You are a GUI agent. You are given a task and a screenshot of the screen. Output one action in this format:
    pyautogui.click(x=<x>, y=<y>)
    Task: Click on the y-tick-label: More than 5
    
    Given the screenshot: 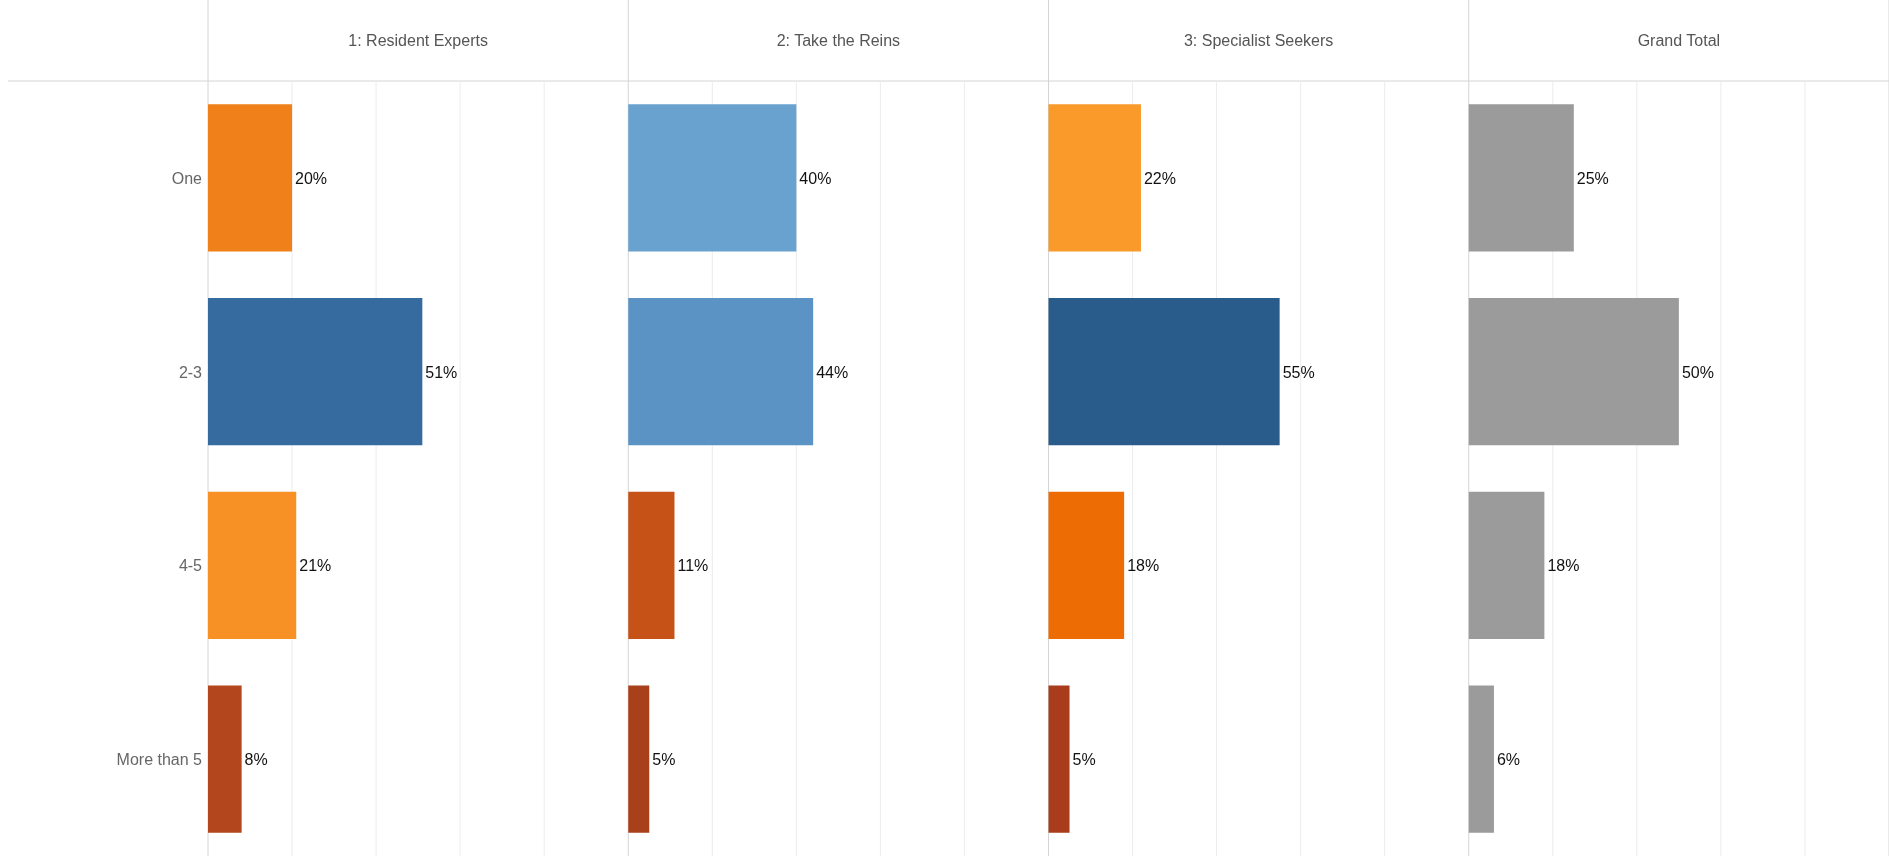 What is the action you would take?
    pyautogui.click(x=159, y=760)
    